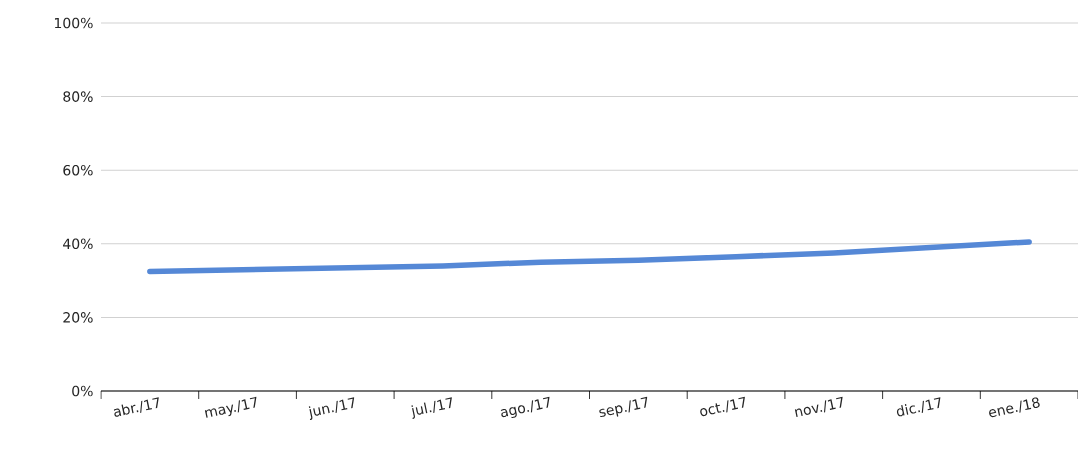 This screenshot has width=1078, height=458. I want to click on x-tick-label: abr./17, so click(136, 407).